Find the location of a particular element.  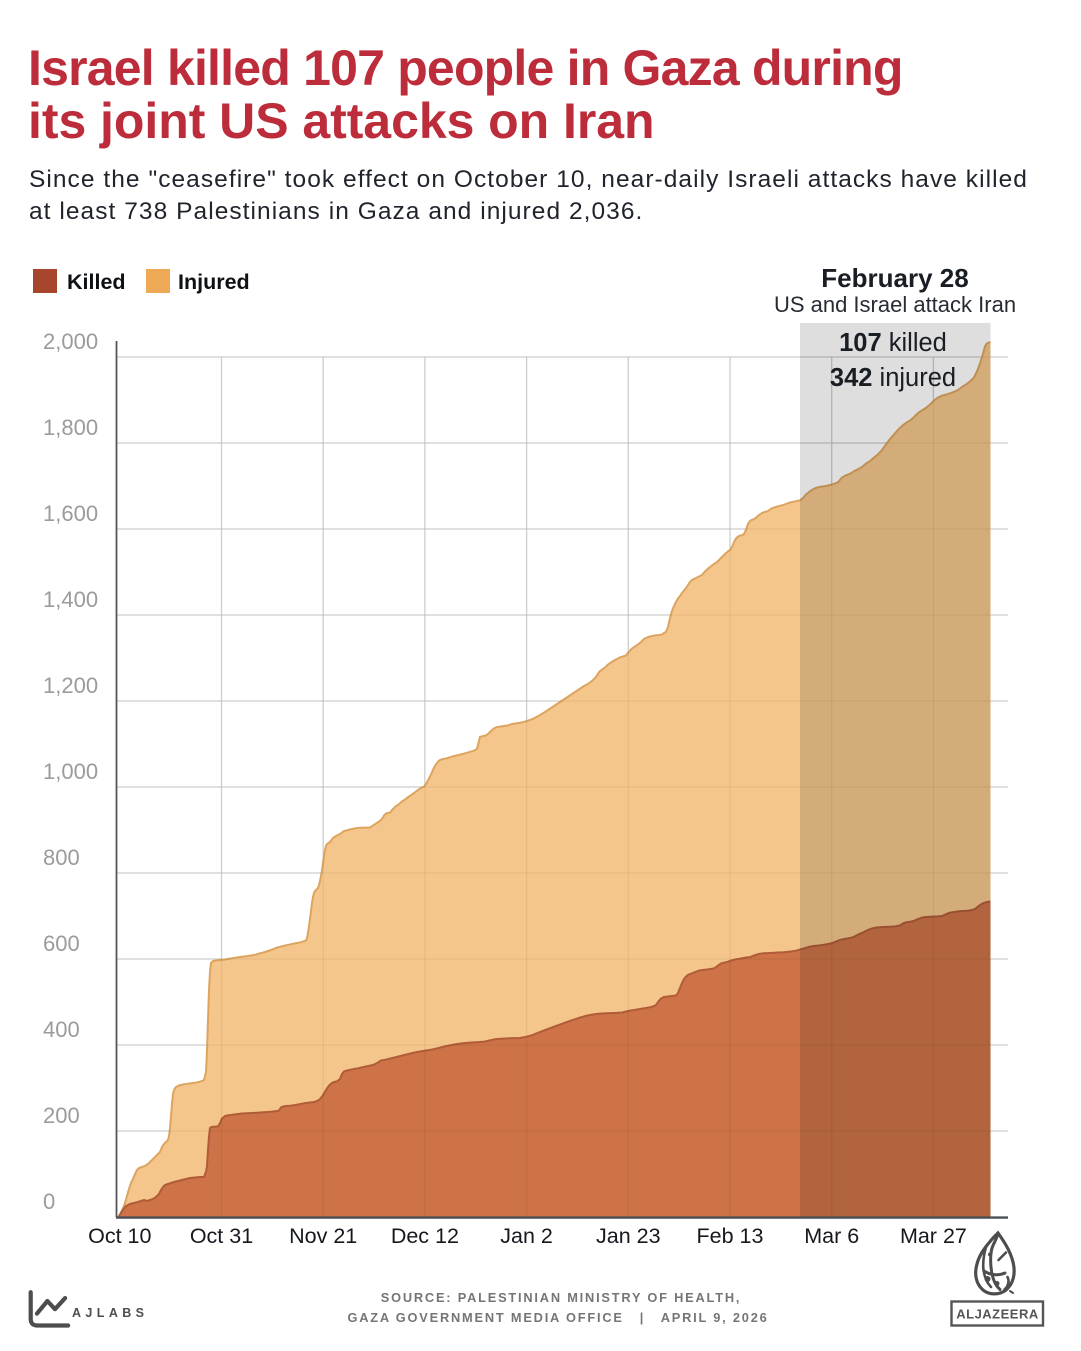

svg-text: Oct 31 is located at coordinates (221, 1236).